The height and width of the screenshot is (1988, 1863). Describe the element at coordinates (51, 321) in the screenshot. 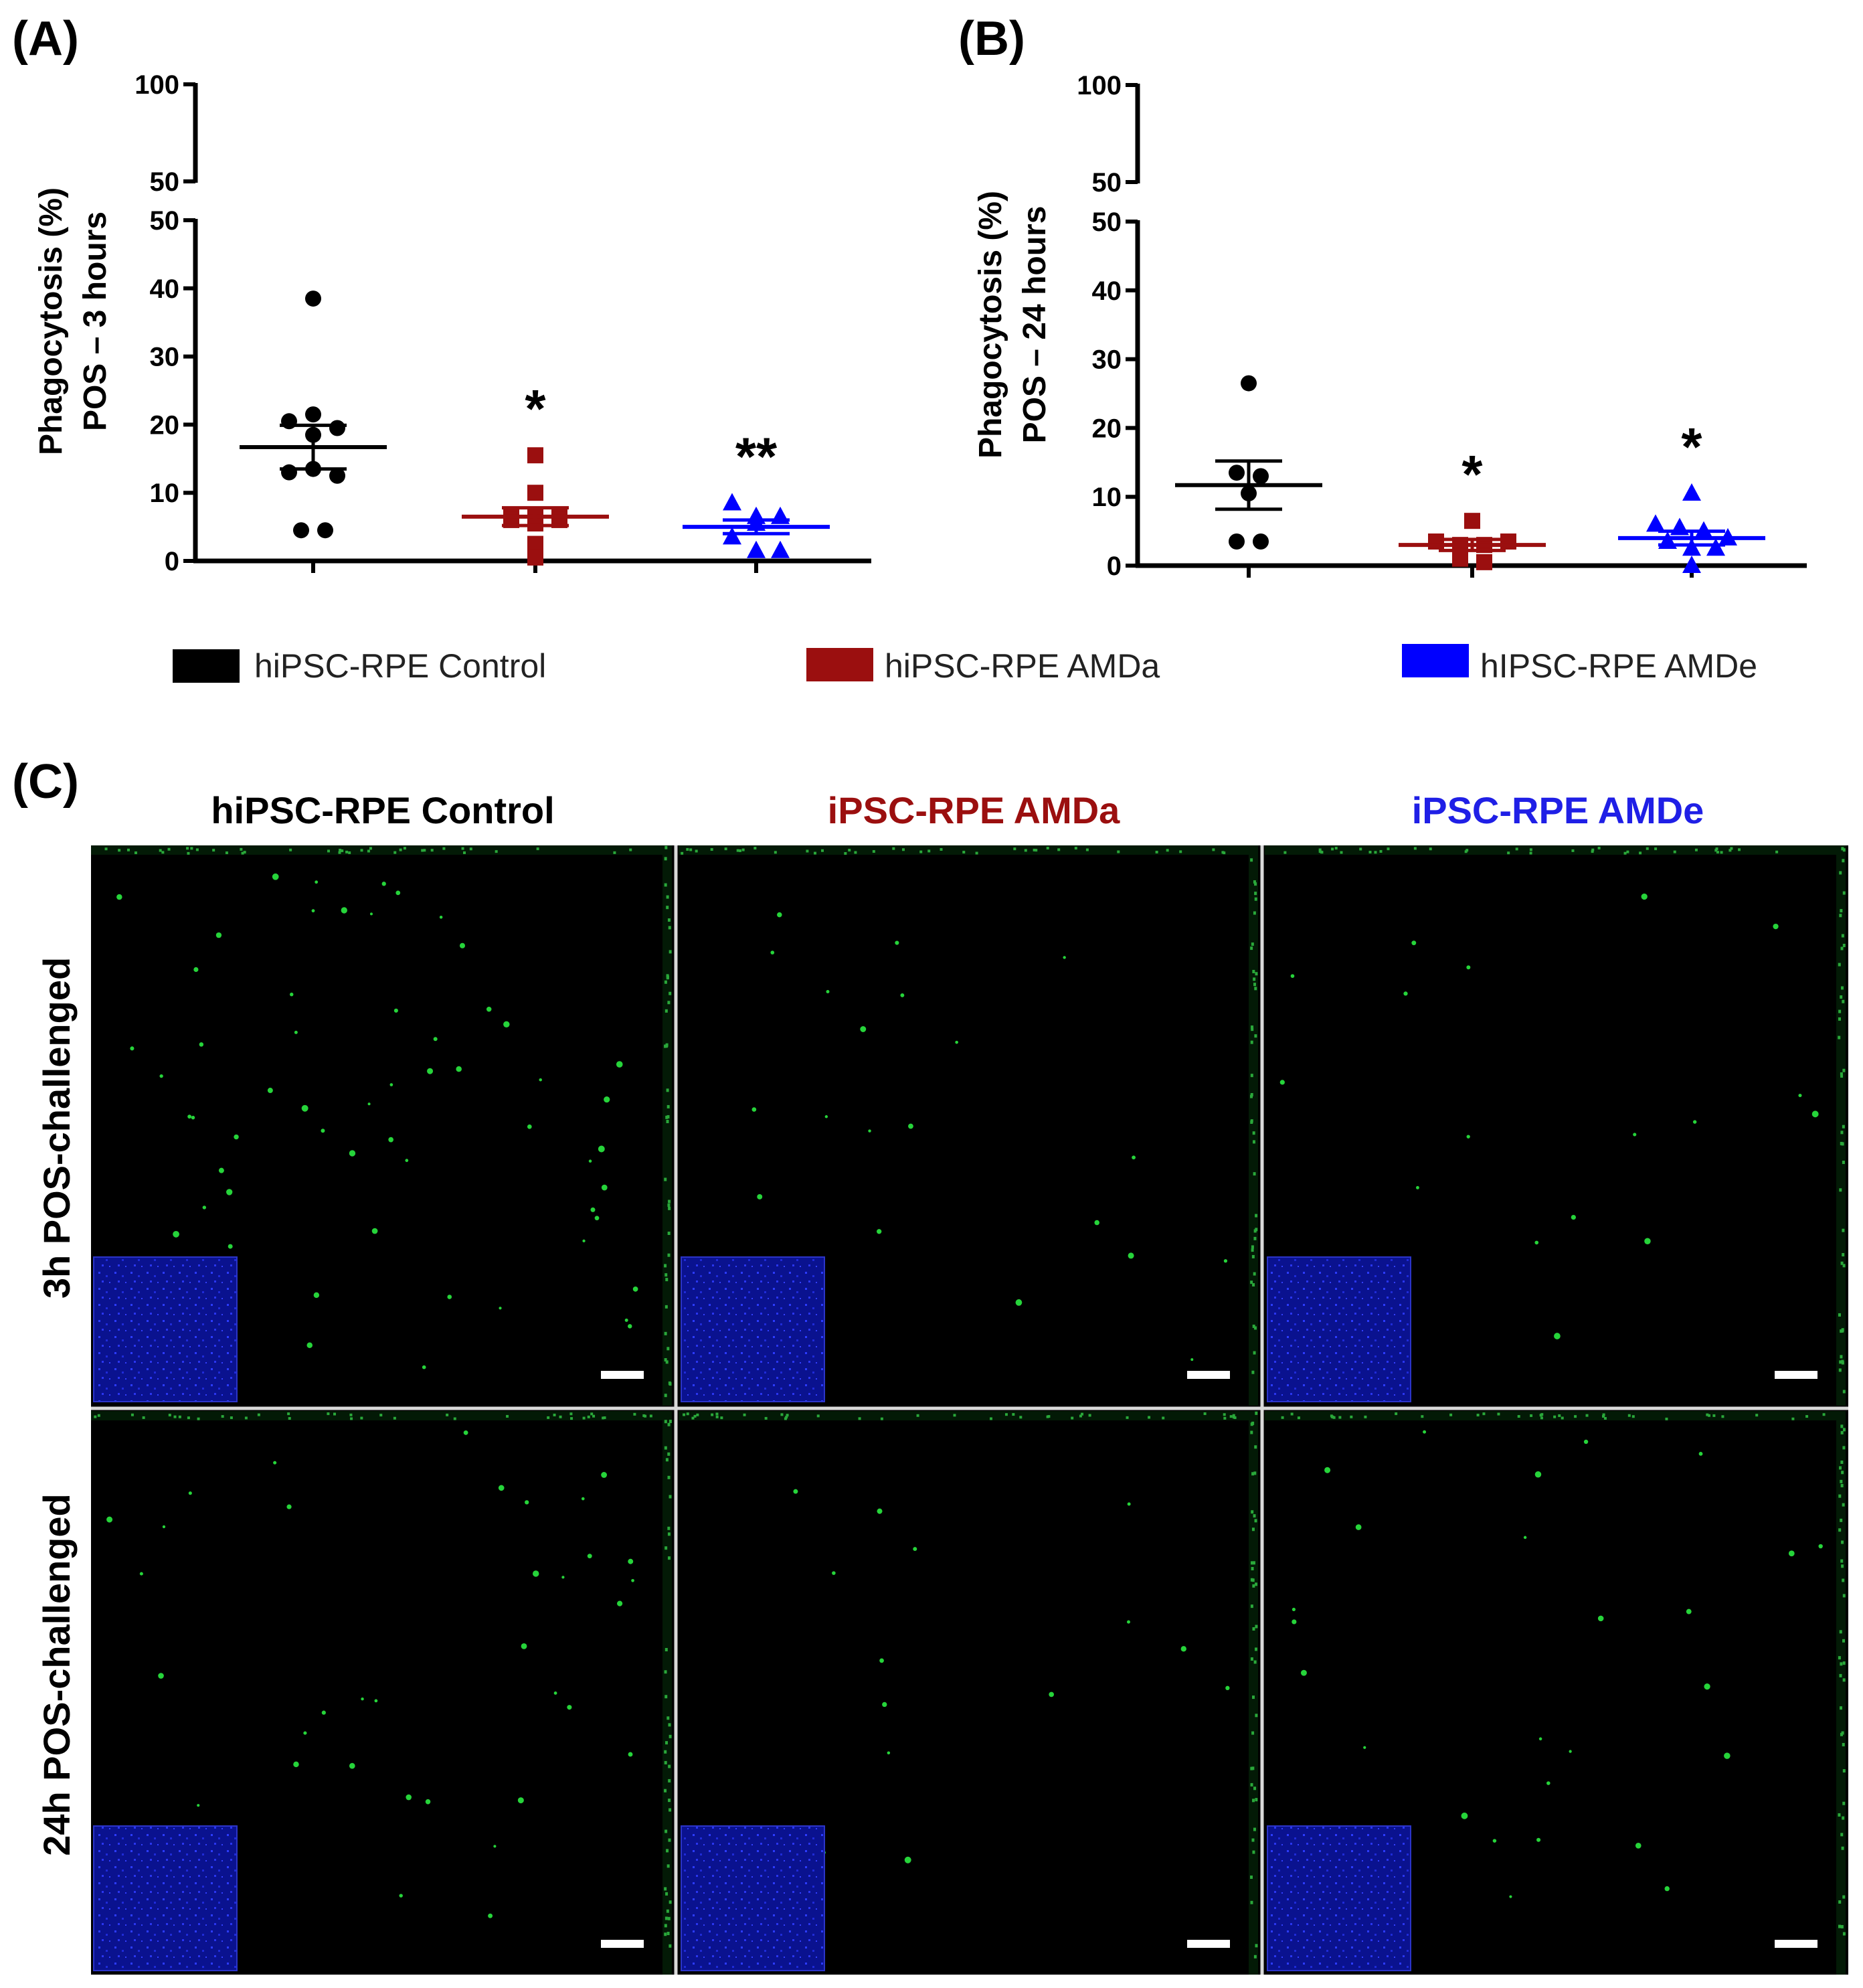

I see `chart-a-ylabel-1: Phagocytosis (%)` at that location.